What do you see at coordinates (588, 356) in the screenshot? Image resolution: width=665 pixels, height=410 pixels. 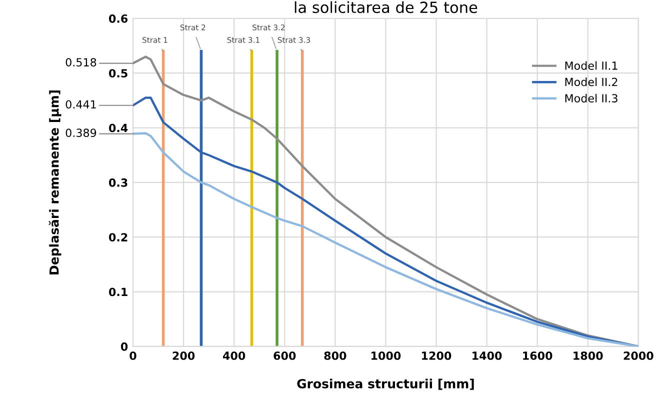 I see `x-tick-label: 1800` at bounding box center [588, 356].